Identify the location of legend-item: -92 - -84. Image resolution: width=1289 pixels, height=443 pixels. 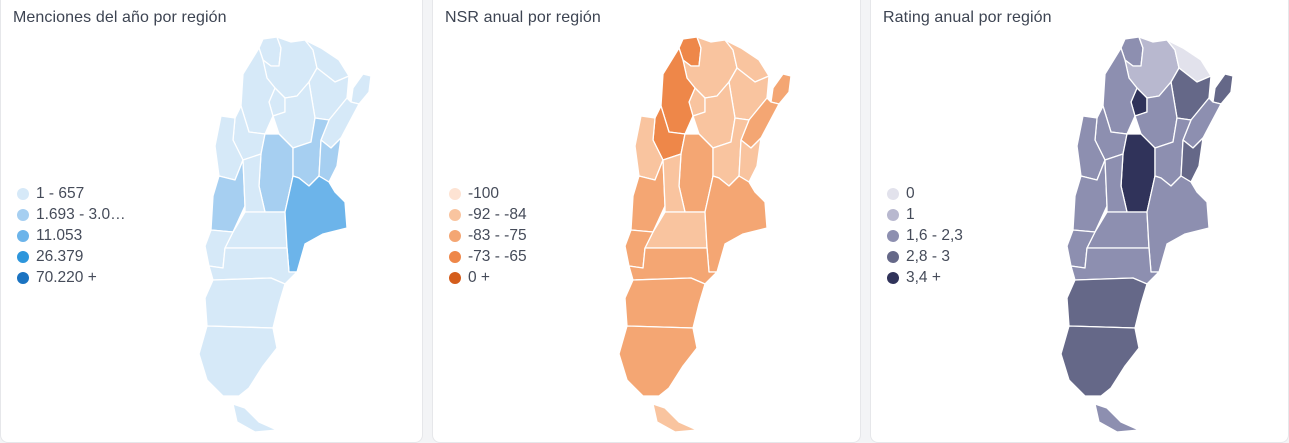
(488, 214).